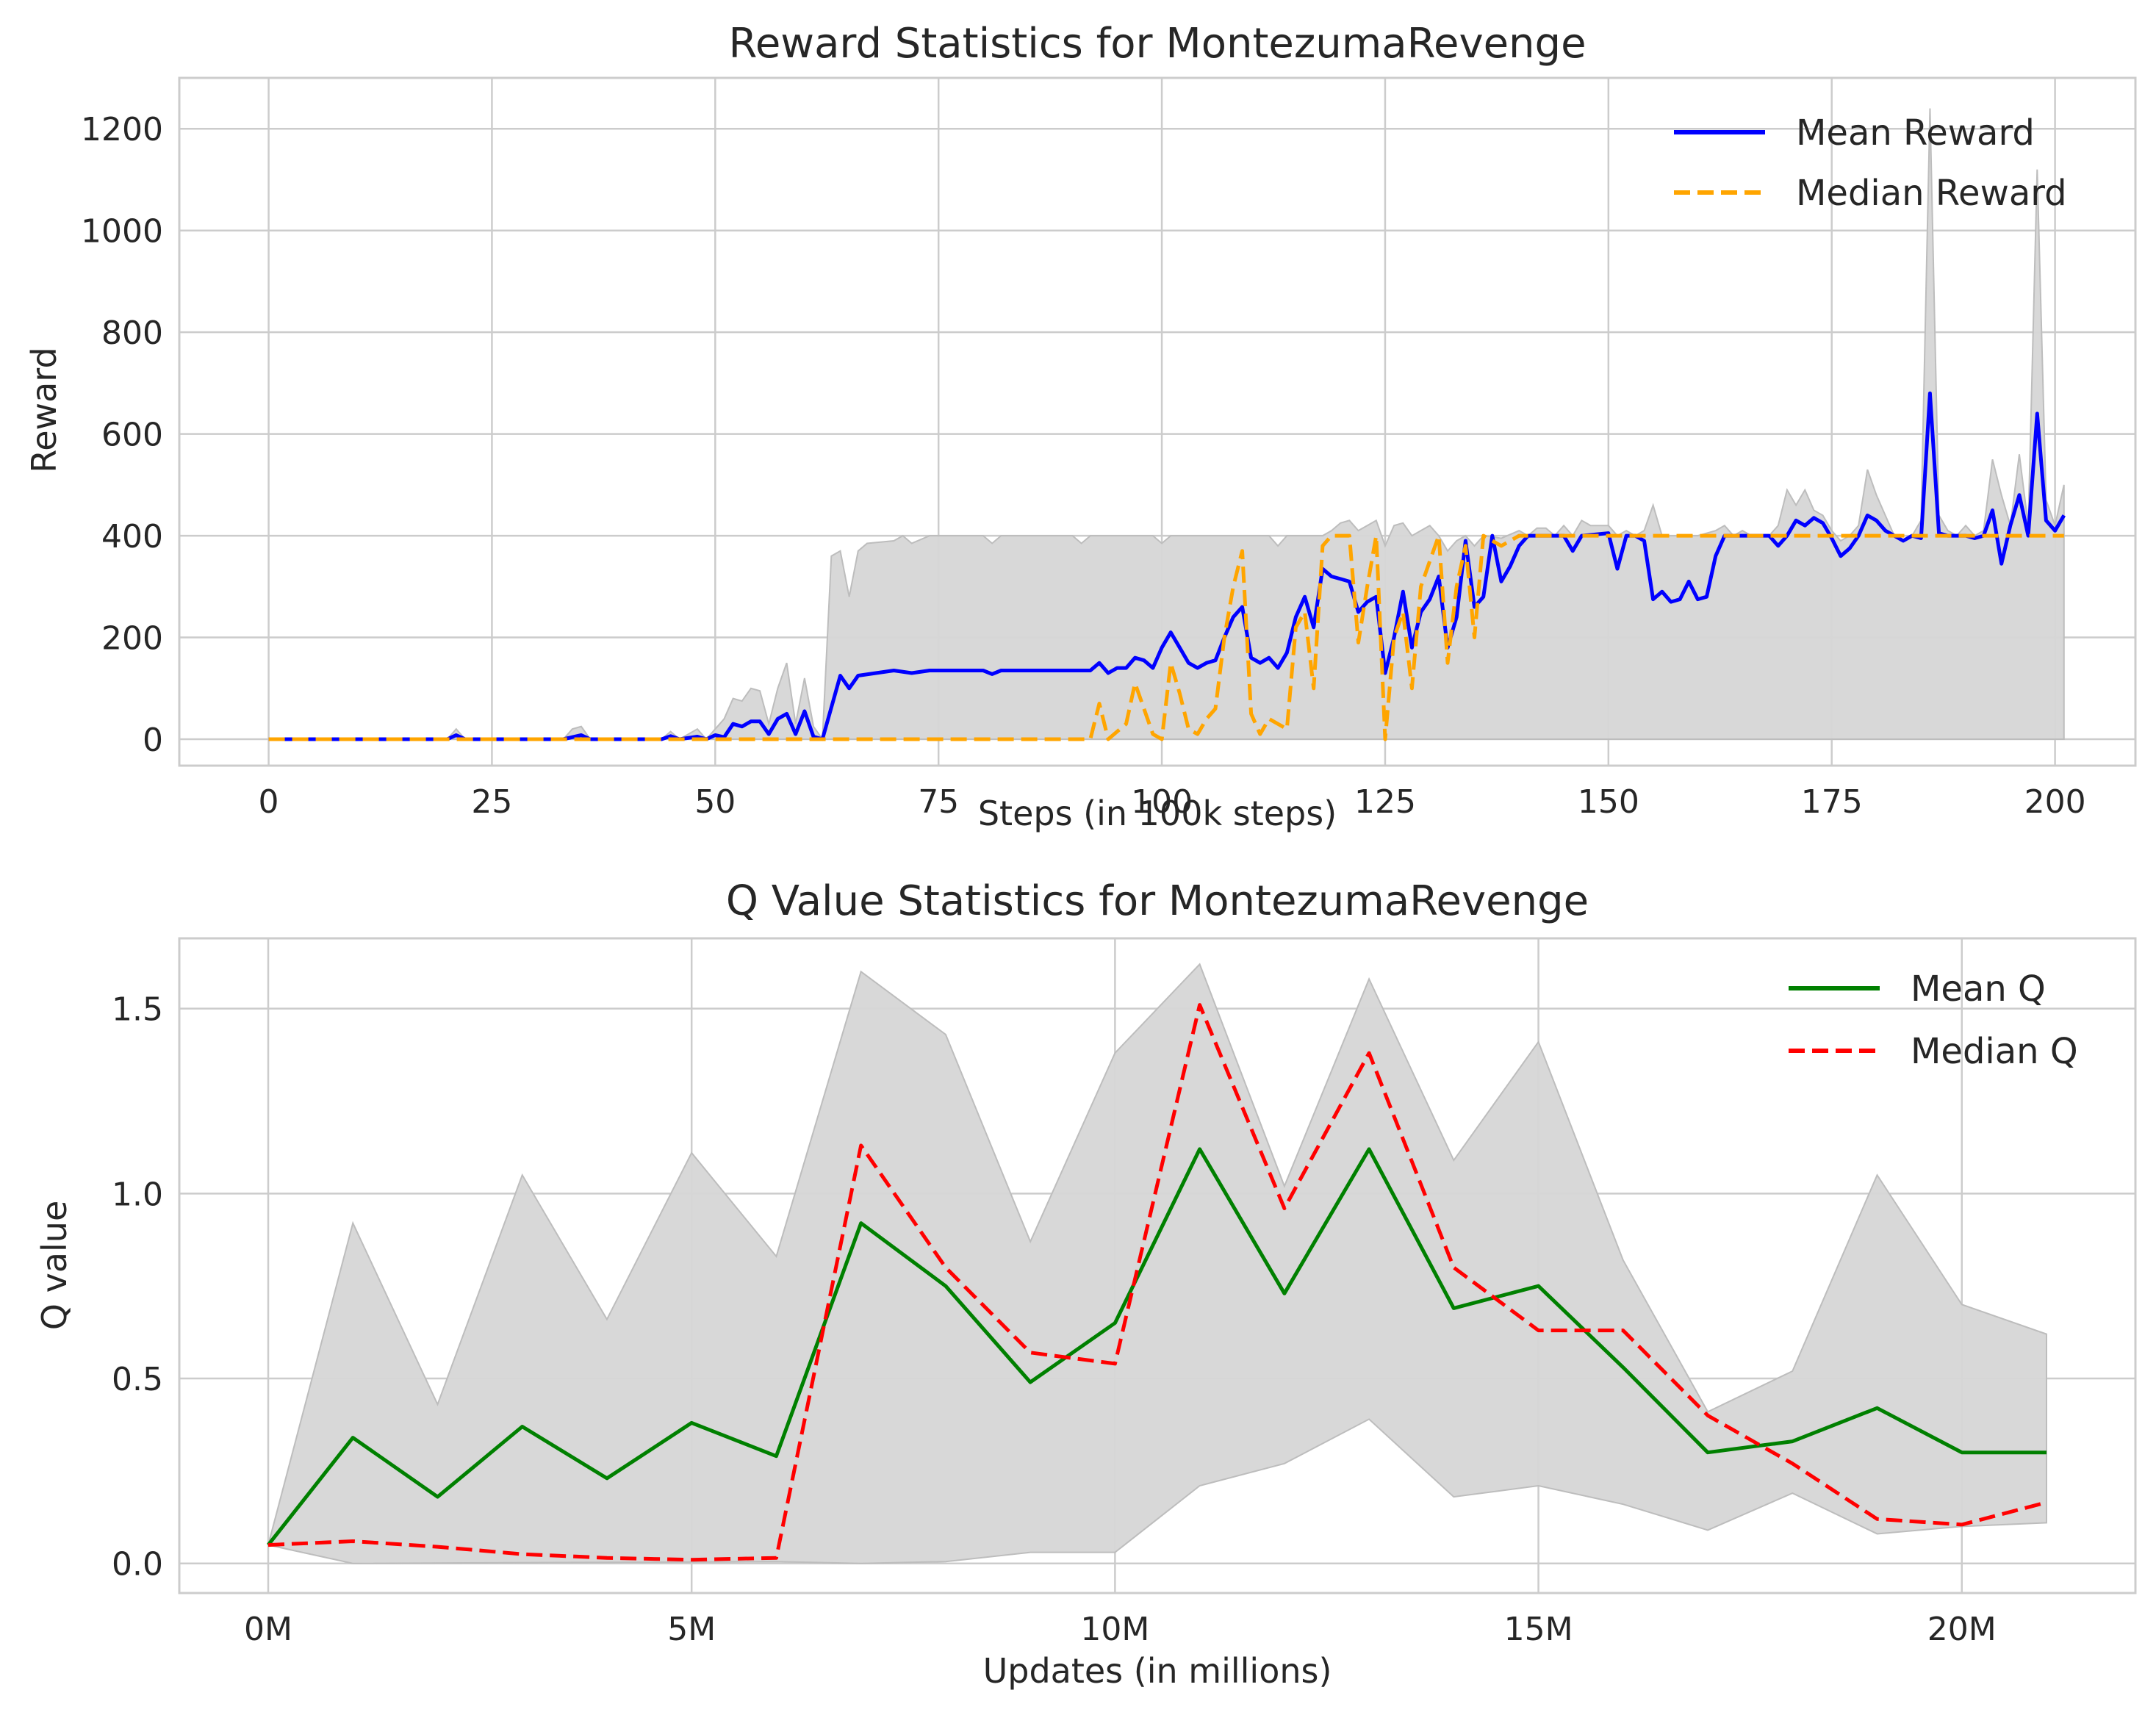 This screenshot has height=1715, width=2156. Describe the element at coordinates (1915, 133) in the screenshot. I see `reward-legend-mean-label: Mean Reward` at that location.